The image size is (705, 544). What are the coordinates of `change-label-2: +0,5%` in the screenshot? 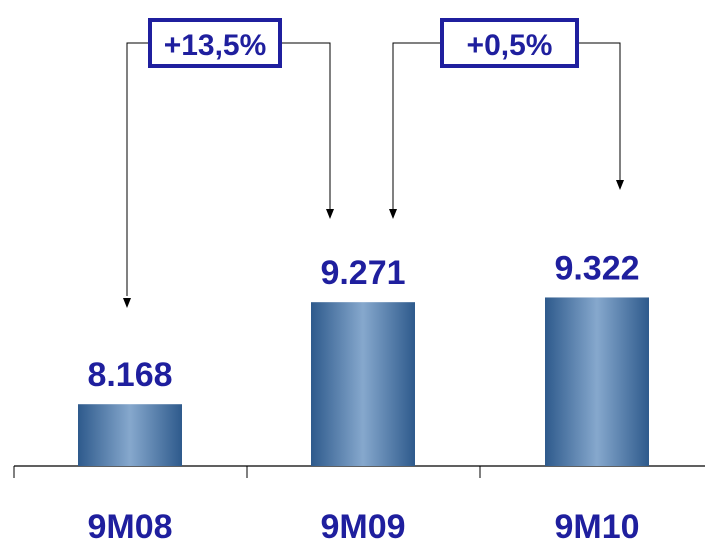 It's located at (510, 45).